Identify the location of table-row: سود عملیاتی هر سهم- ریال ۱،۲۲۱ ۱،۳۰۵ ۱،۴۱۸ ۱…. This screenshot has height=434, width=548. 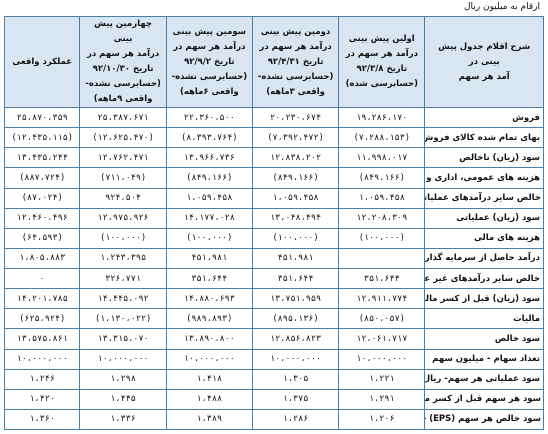
(273, 379).